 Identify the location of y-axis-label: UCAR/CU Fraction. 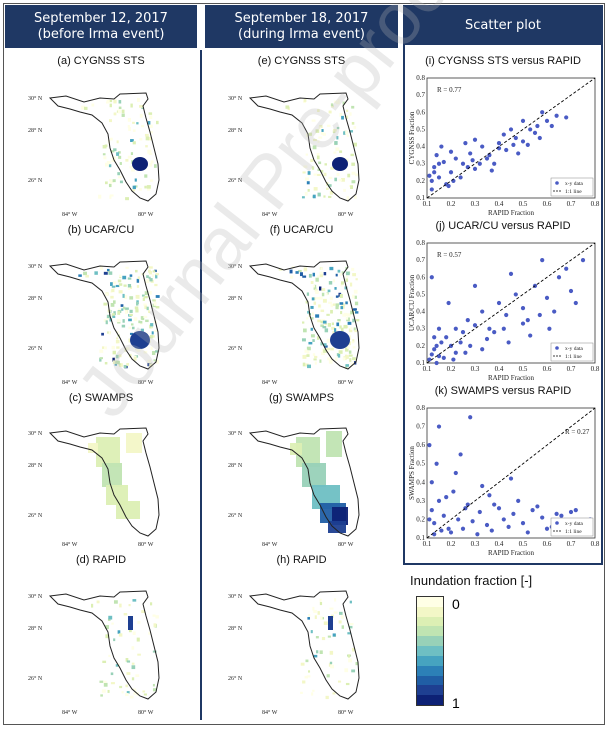
(412, 302).